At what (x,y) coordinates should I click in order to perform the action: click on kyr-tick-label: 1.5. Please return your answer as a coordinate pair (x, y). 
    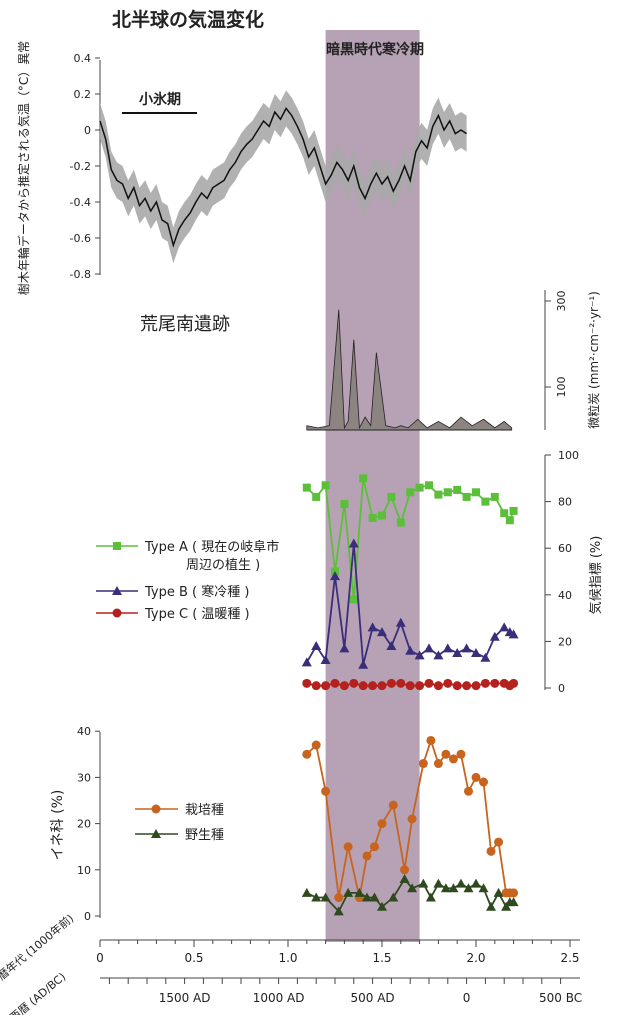
    Looking at the image, I should click on (381, 958).